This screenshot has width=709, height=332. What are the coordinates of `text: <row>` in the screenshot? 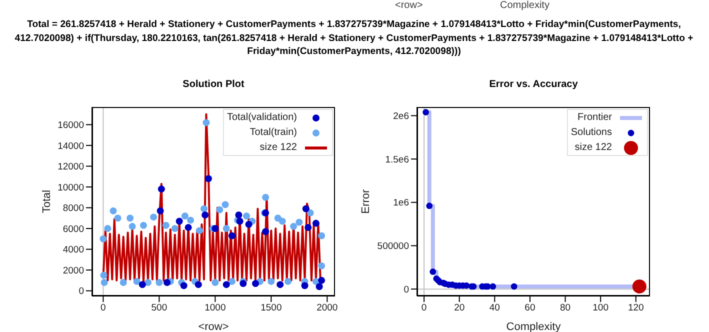 It's located at (409, 5).